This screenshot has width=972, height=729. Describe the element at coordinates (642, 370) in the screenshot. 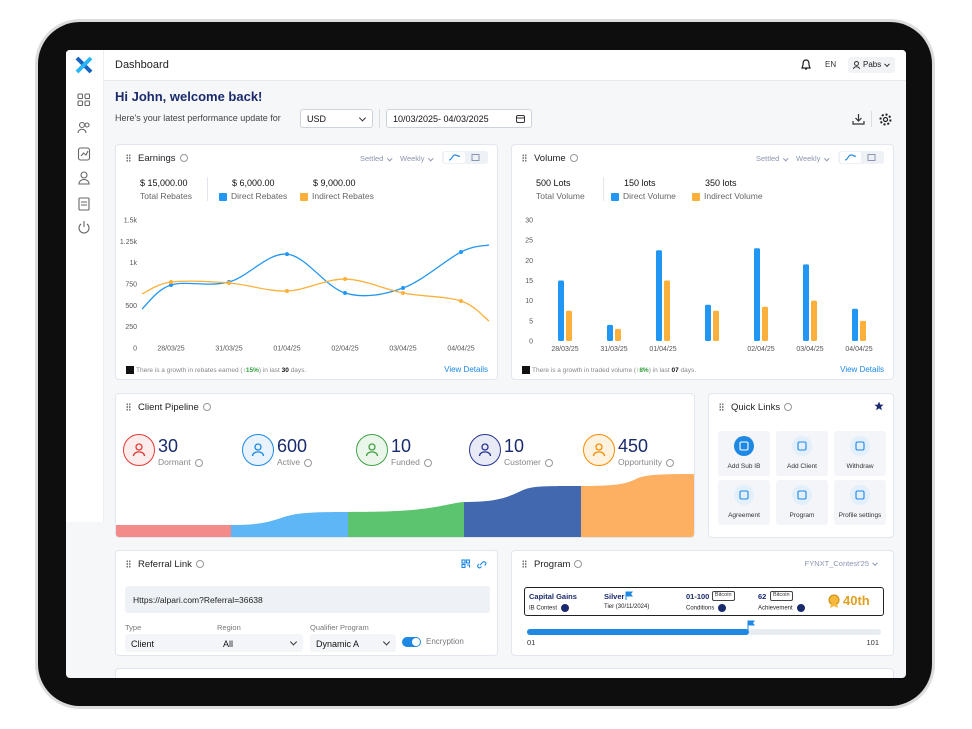

I see `note-highlight: ↑8%` at that location.